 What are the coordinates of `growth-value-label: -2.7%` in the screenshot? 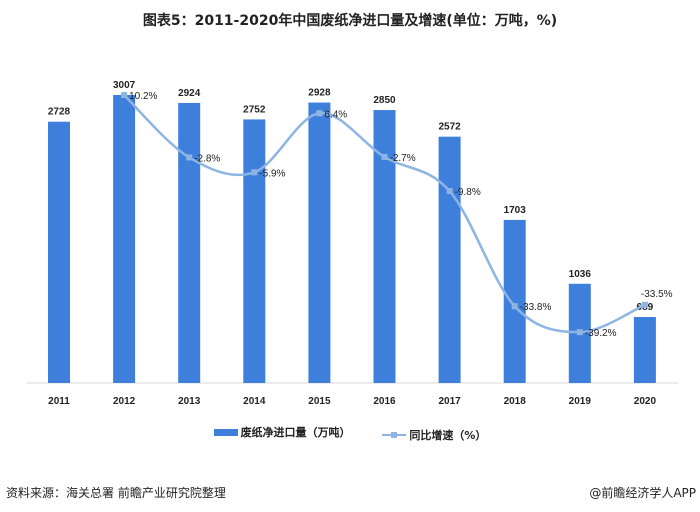 It's located at (403, 158).